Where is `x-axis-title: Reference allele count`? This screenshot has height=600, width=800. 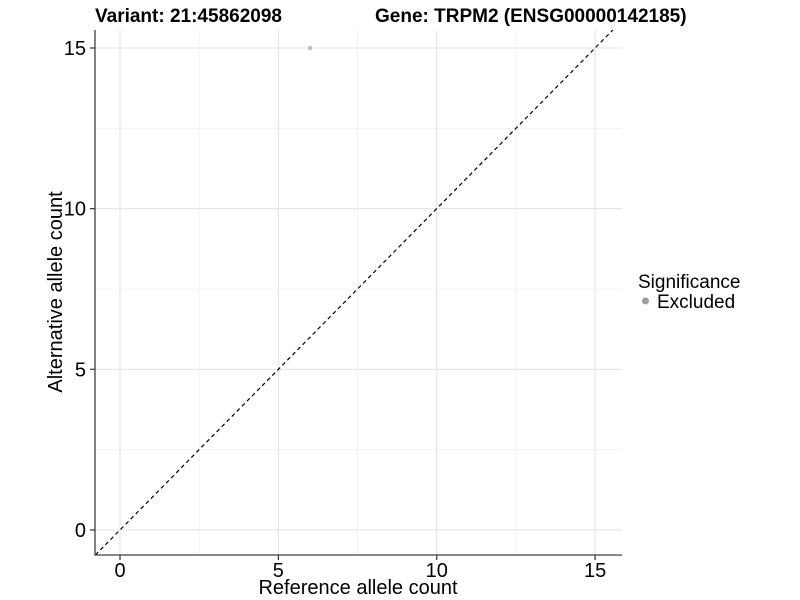
x-axis-title: Reference allele count is located at coordinates (357, 588).